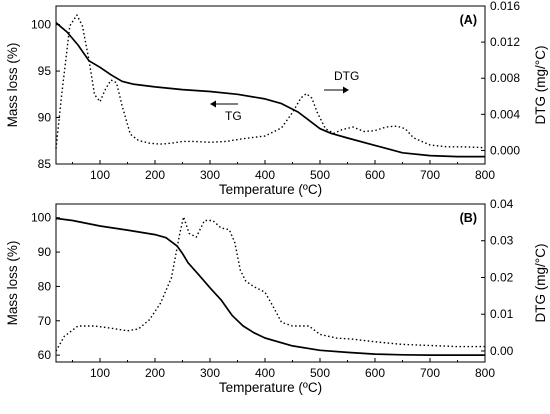 This screenshot has height=414, width=550. What do you see at coordinates (45, 321) in the screenshot?
I see `y-left-tick-label: 70` at bounding box center [45, 321].